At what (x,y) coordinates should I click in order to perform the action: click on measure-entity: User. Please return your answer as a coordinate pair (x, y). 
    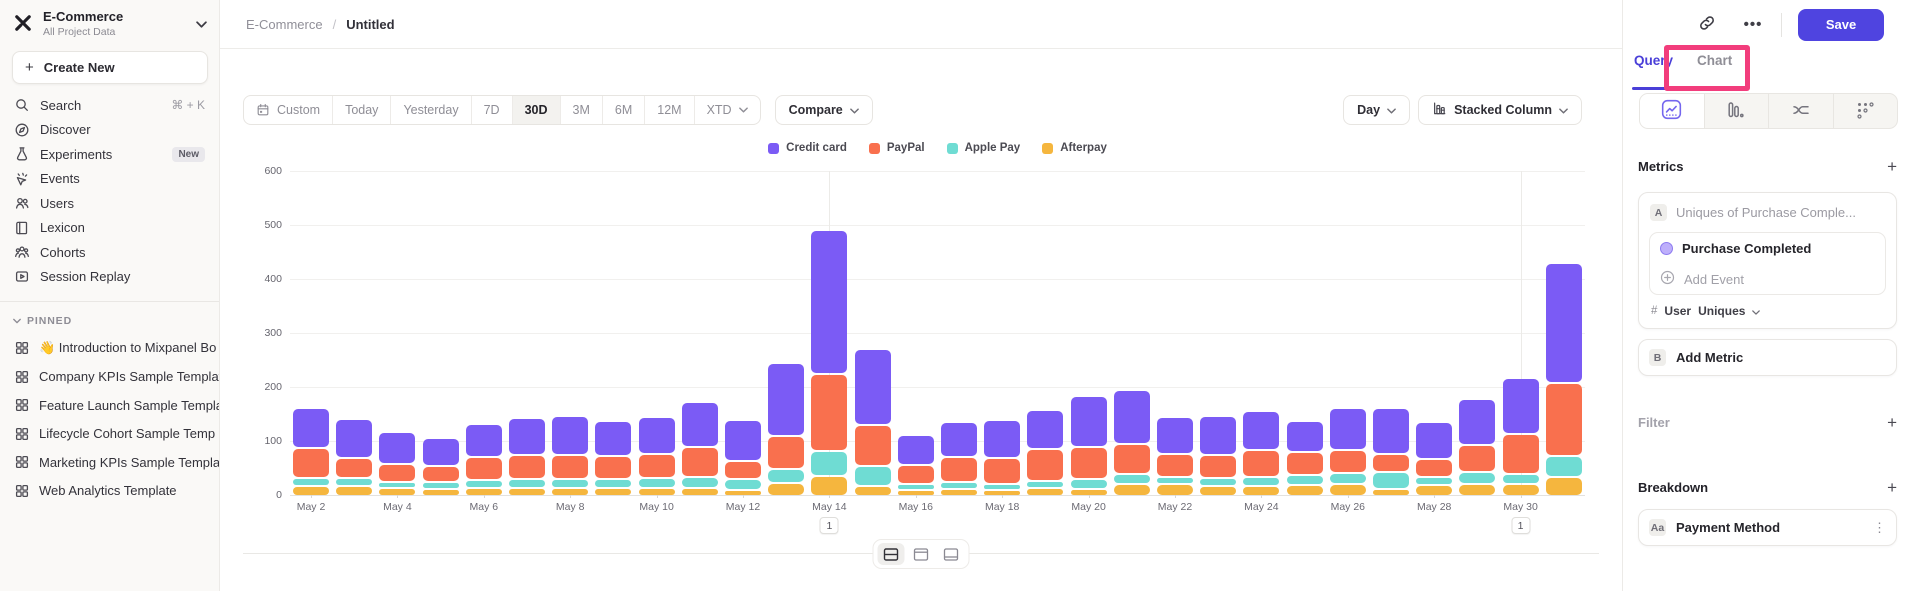
    Looking at the image, I should click on (1678, 311).